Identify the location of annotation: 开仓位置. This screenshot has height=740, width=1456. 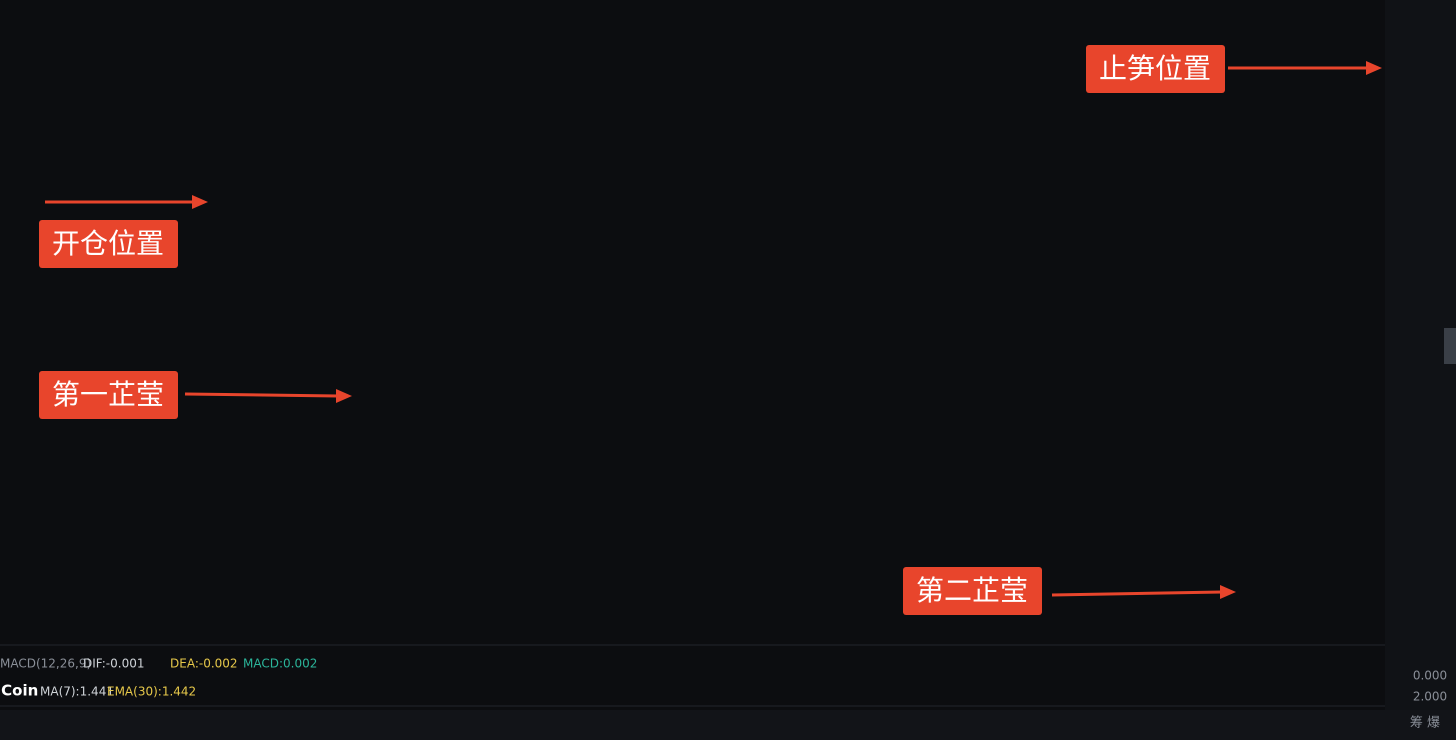
(123, 231).